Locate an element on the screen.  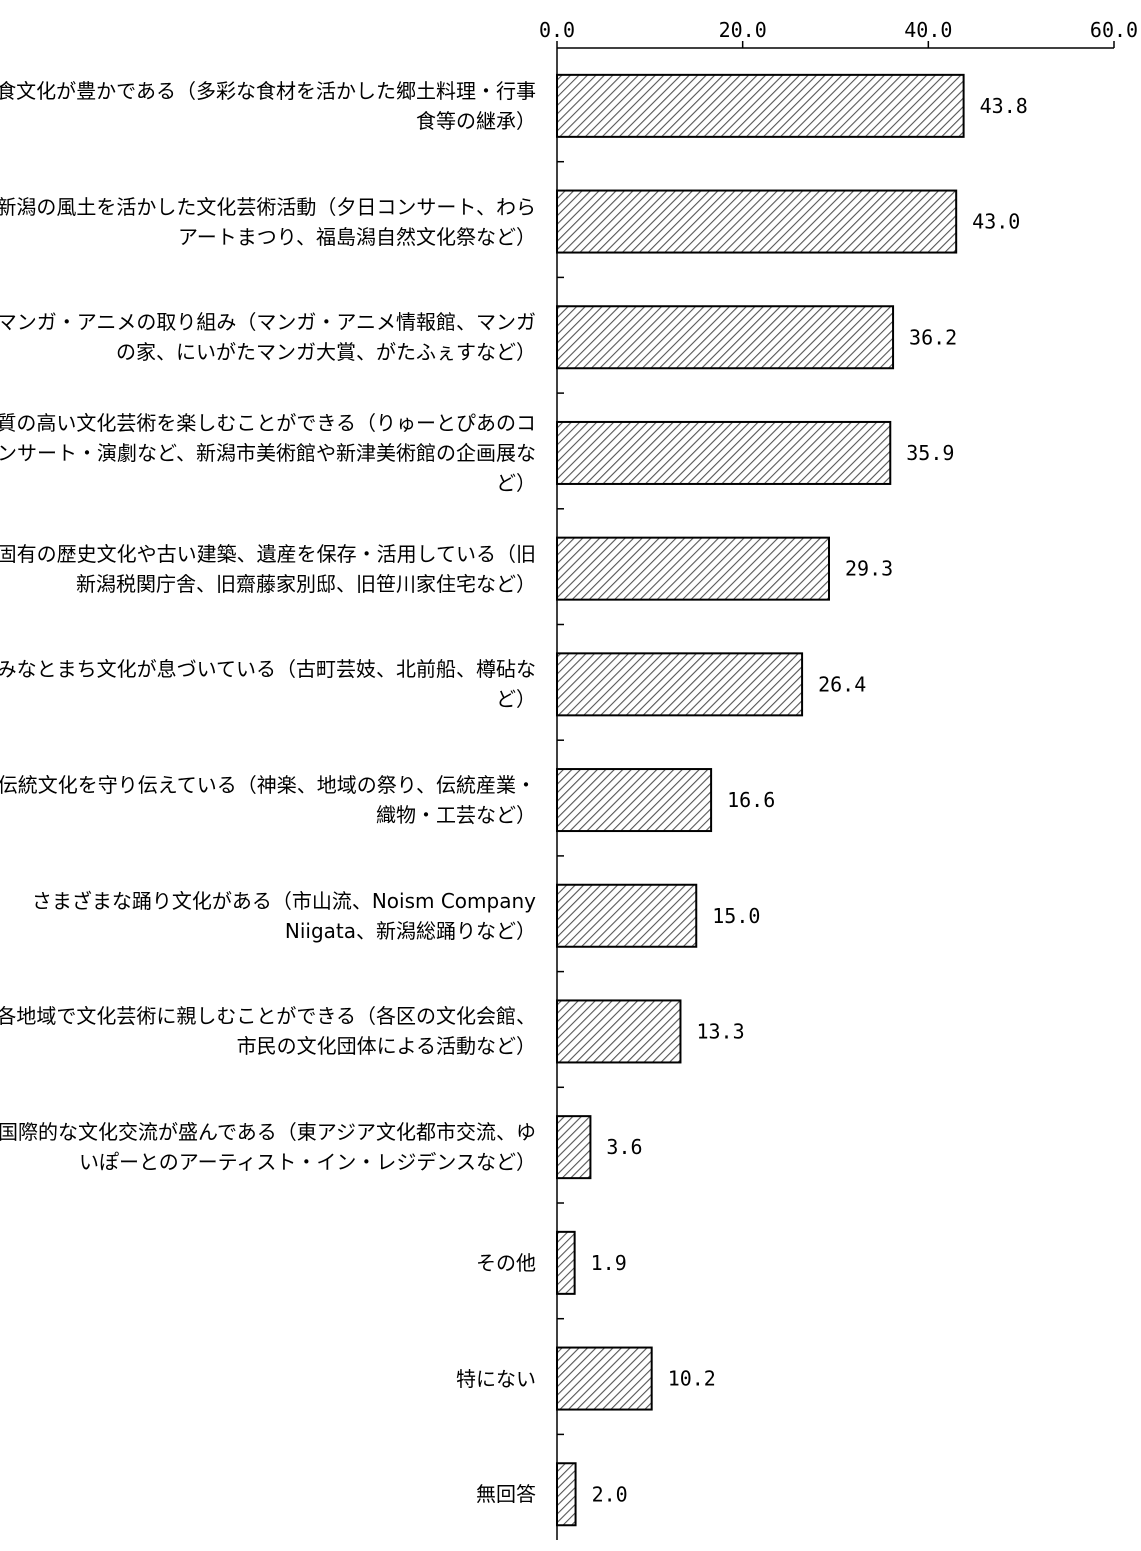
data-label: 36.2 is located at coordinates (933, 337).